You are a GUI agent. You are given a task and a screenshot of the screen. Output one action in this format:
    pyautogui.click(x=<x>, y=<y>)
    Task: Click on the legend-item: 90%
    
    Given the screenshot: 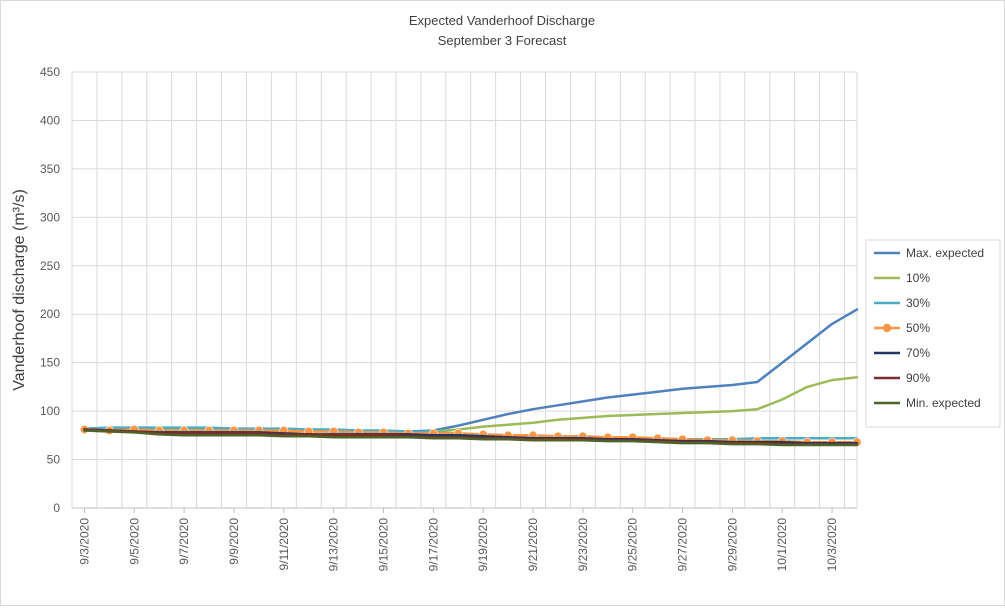 What is the action you would take?
    pyautogui.click(x=902, y=378)
    